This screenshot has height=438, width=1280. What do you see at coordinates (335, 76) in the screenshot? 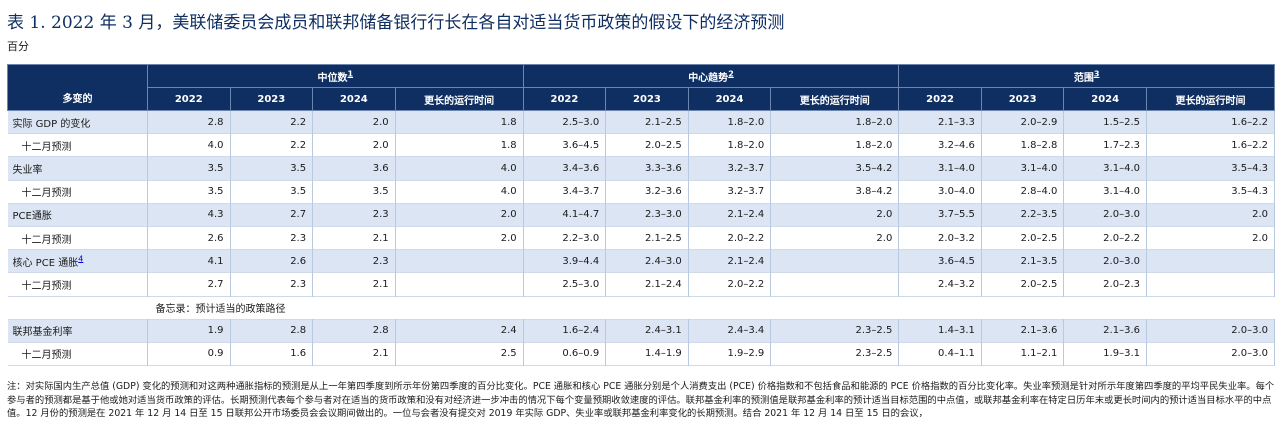
I see `group-header-median: 中位数1` at bounding box center [335, 76].